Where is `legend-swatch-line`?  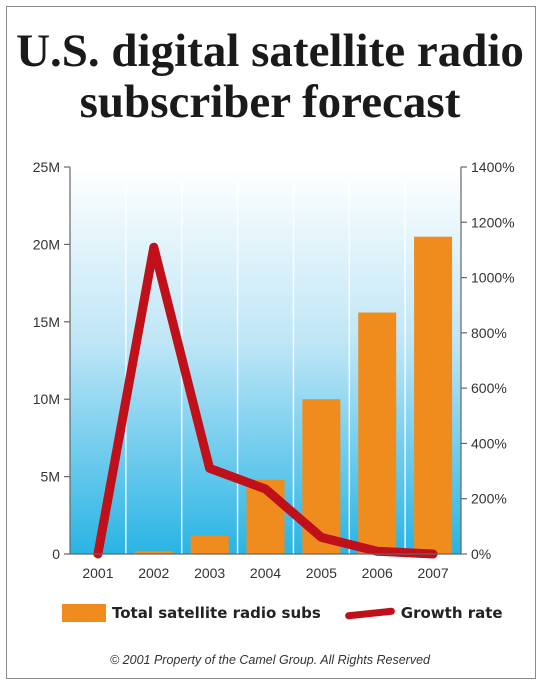
legend-swatch-line is located at coordinates (370, 613).